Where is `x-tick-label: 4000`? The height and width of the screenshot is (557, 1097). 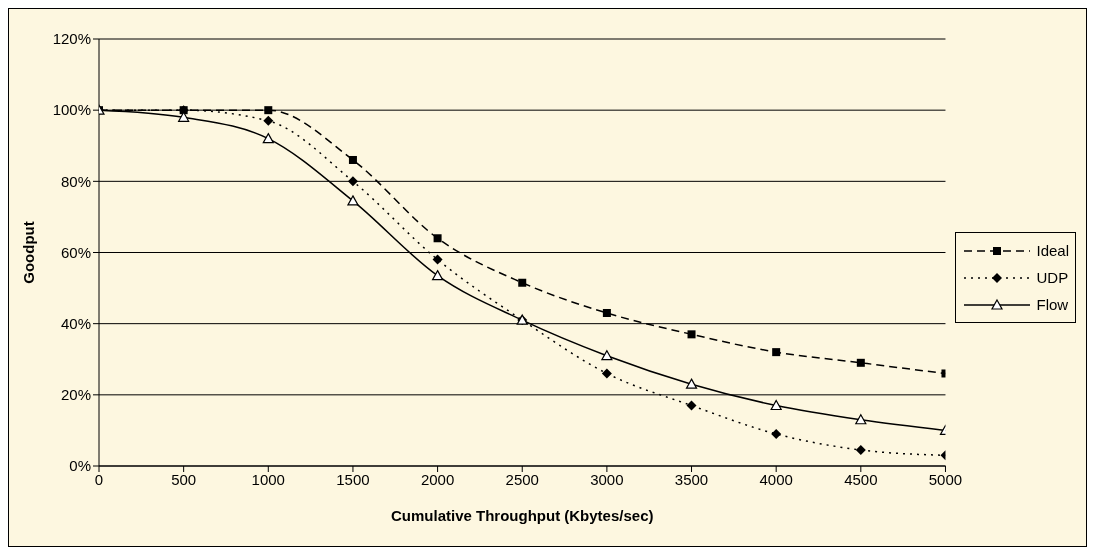 x-tick-label: 4000 is located at coordinates (776, 479).